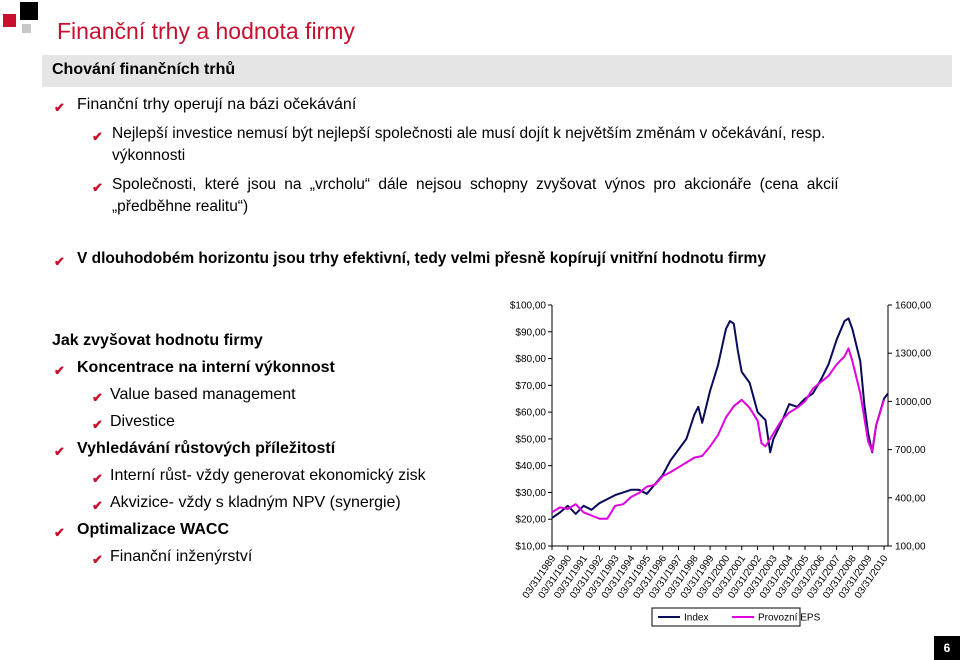  What do you see at coordinates (144, 69) in the screenshot?
I see `section-header: Chování finančních trhů` at bounding box center [144, 69].